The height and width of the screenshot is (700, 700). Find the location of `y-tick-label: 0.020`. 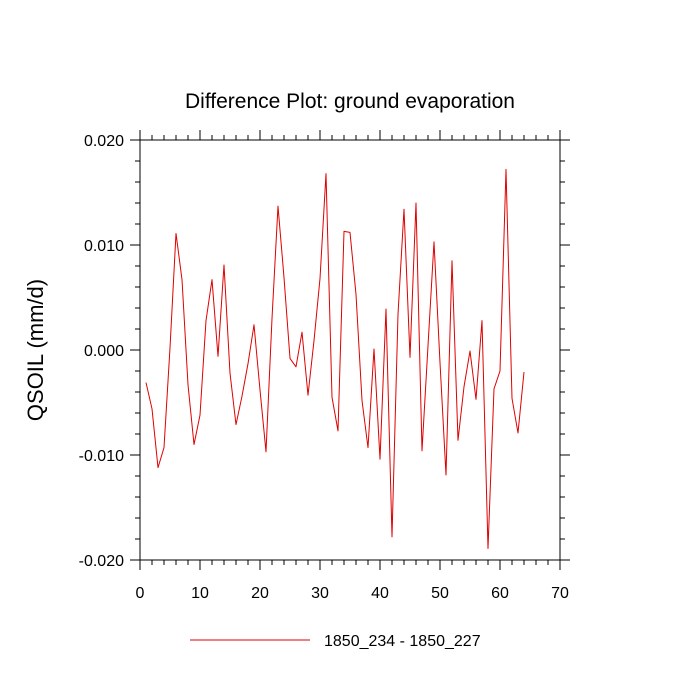

y-tick-label: 0.020 is located at coordinates (104, 141).